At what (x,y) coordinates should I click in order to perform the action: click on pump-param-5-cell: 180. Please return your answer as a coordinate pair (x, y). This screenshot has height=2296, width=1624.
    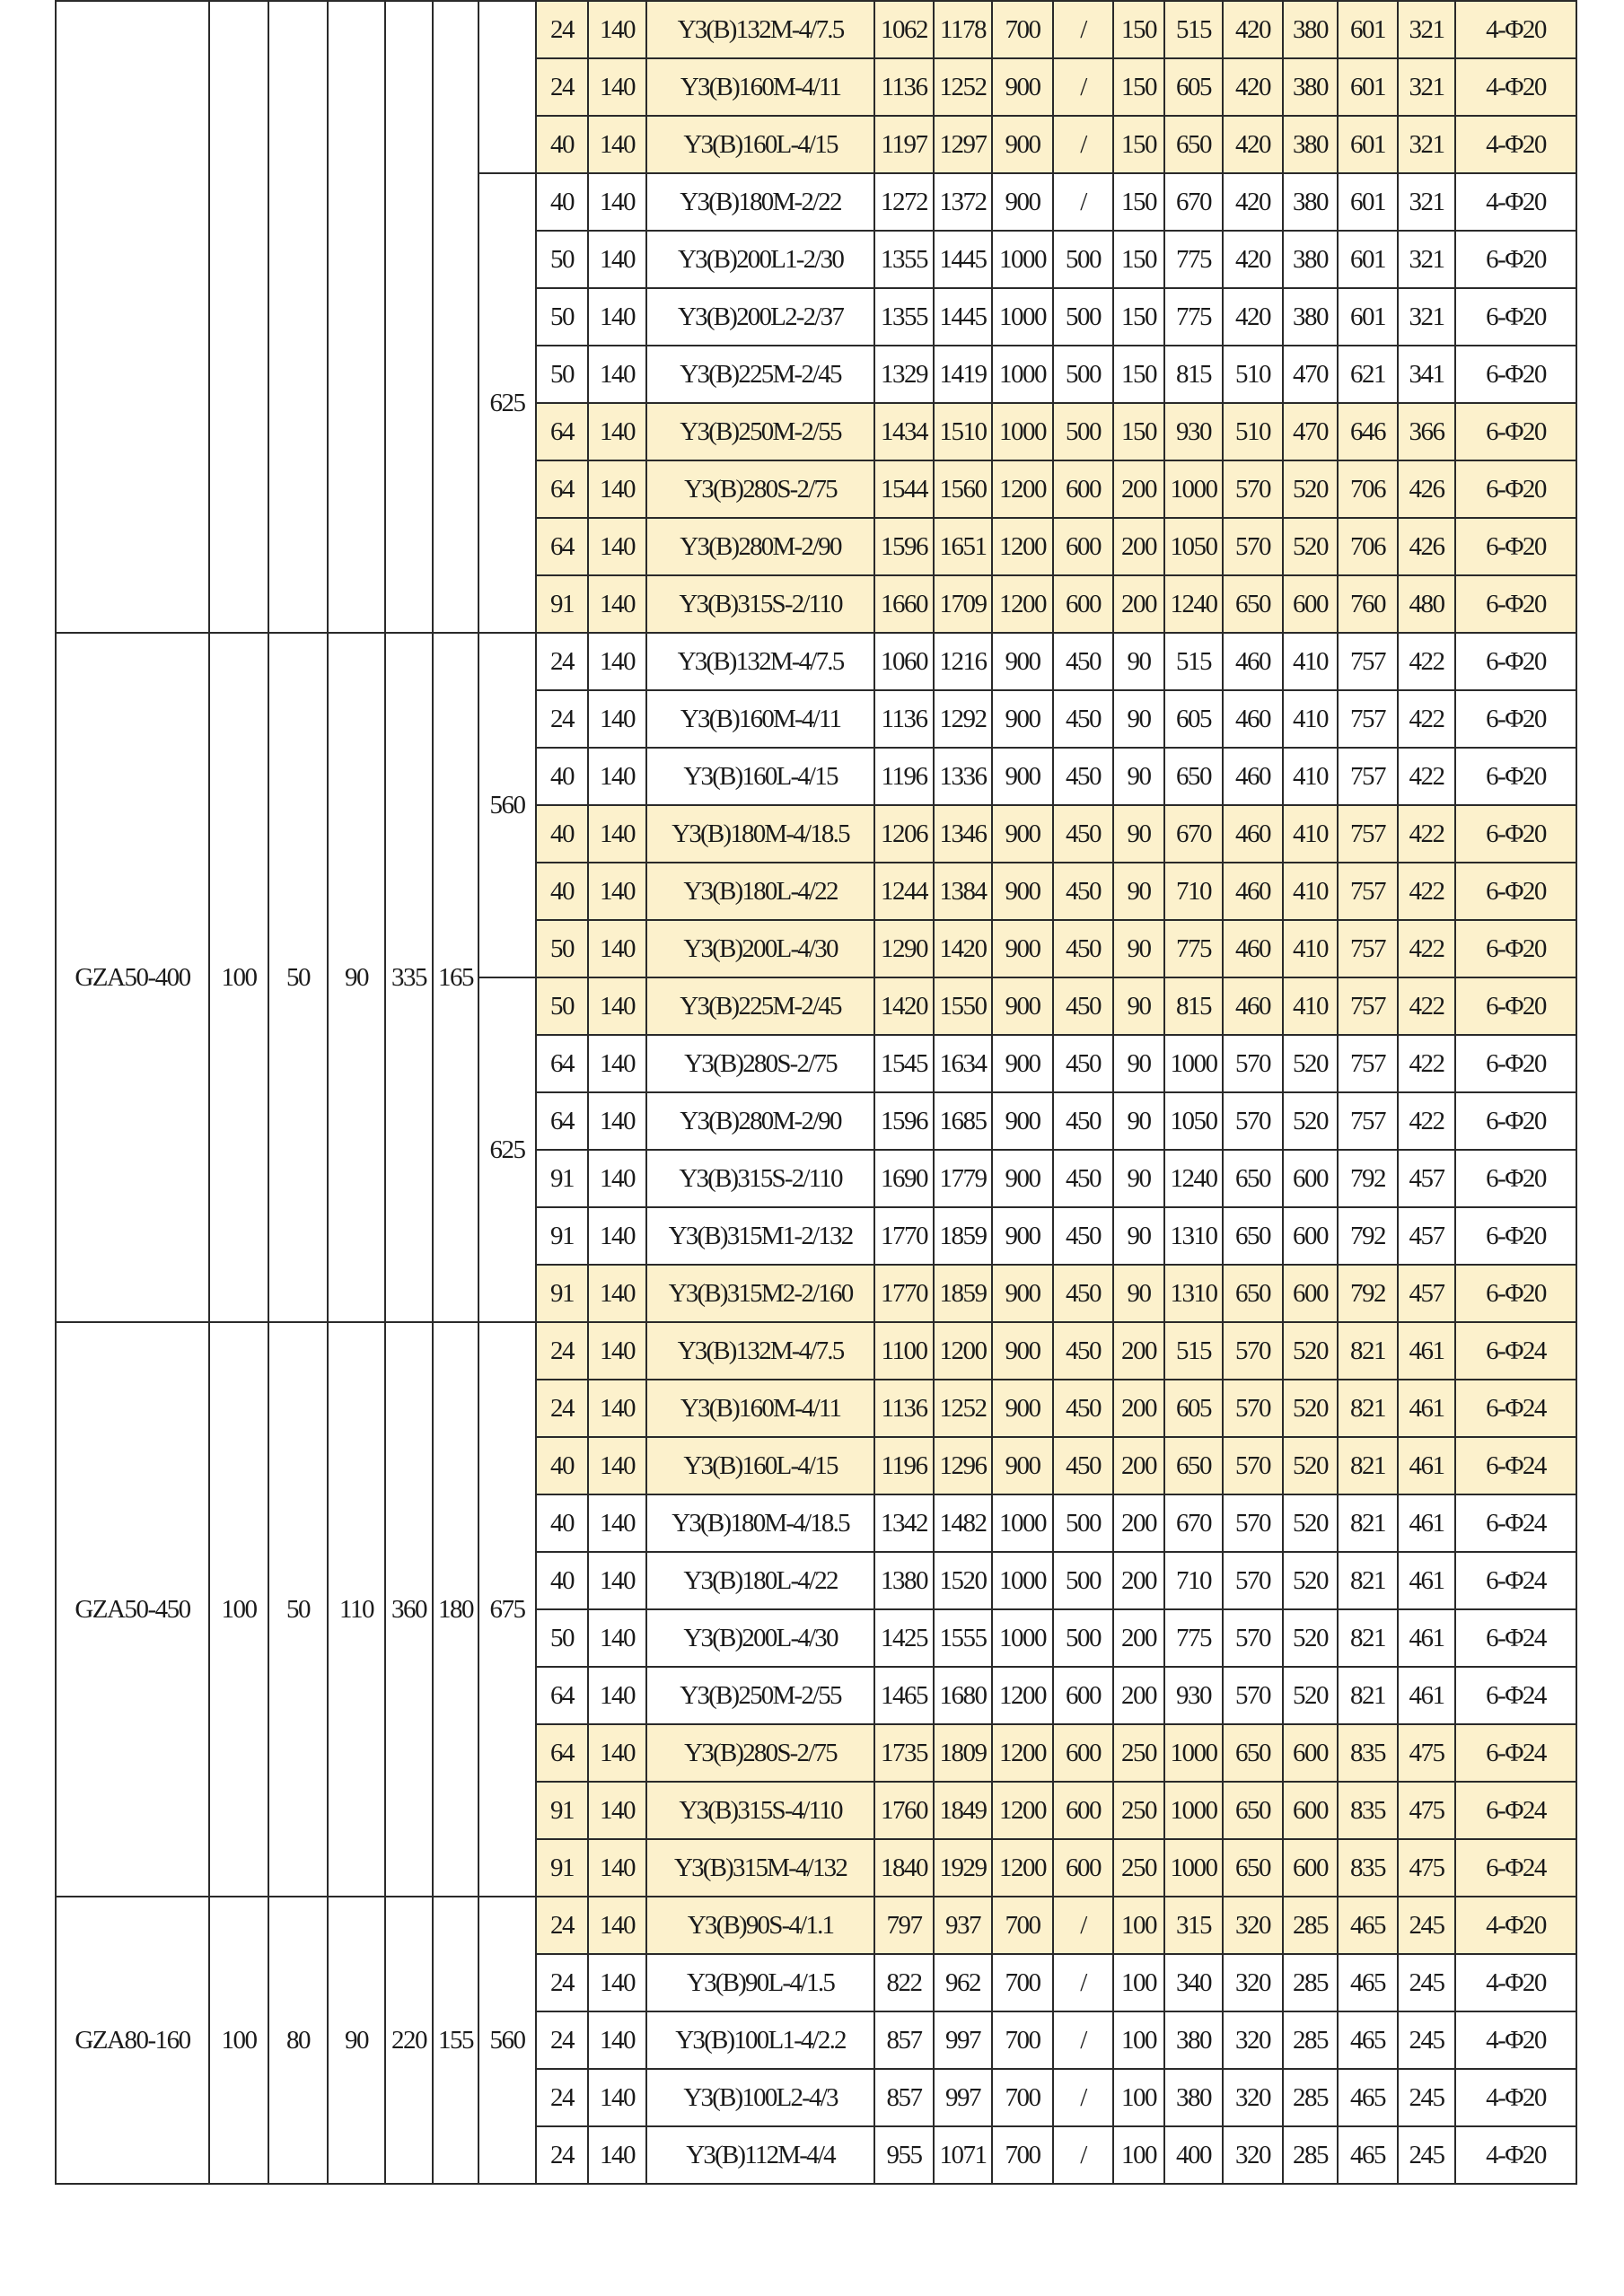
    Looking at the image, I should click on (455, 1609).